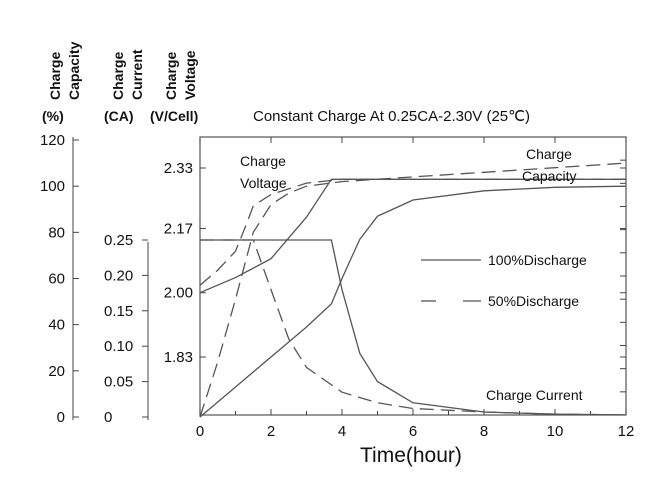  I want to click on annotation-capacity-line1: Charge, so click(549, 154).